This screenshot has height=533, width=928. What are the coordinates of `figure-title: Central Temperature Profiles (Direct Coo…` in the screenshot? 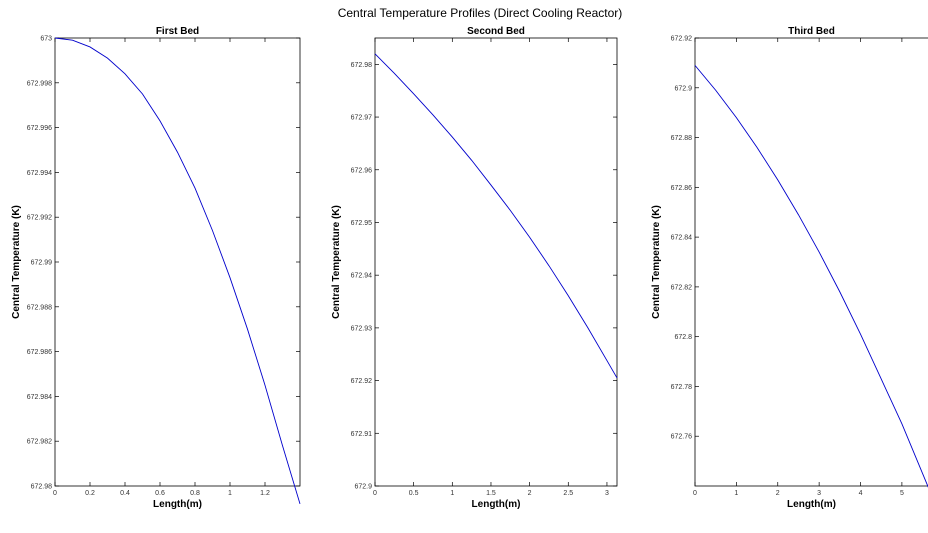 It's located at (480, 13).